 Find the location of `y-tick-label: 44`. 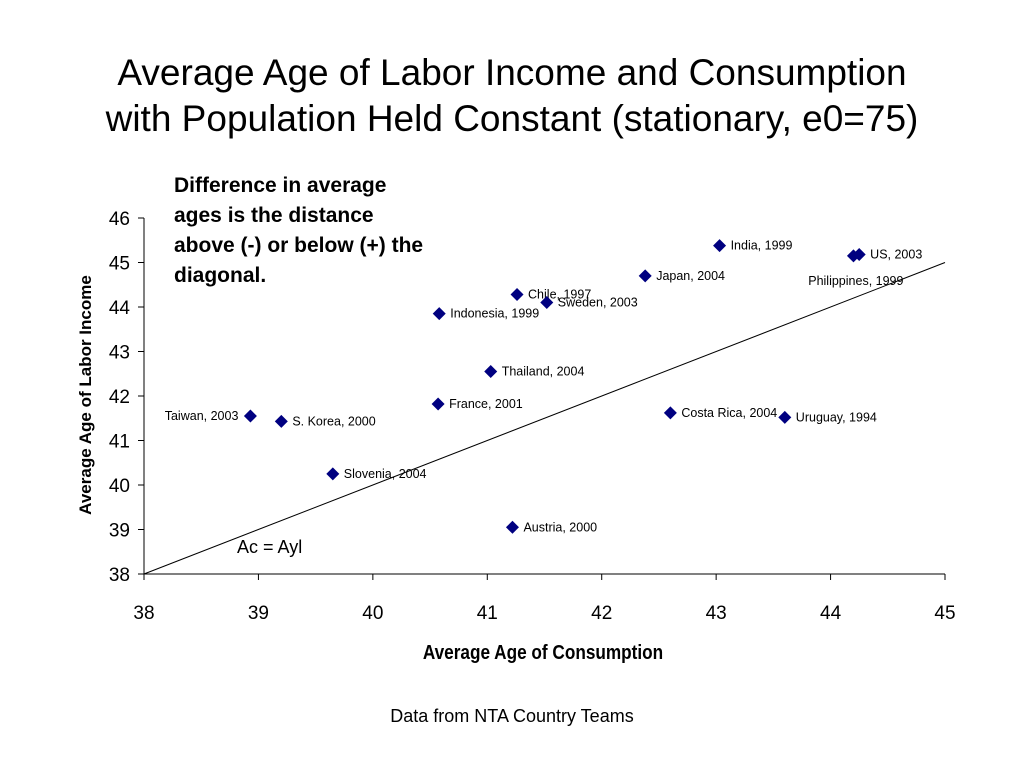

y-tick-label: 44 is located at coordinates (120, 308).